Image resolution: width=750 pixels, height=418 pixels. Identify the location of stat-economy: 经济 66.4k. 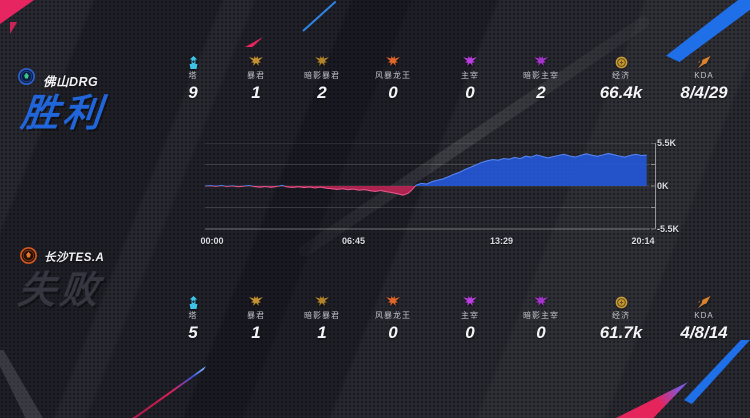
(621, 78).